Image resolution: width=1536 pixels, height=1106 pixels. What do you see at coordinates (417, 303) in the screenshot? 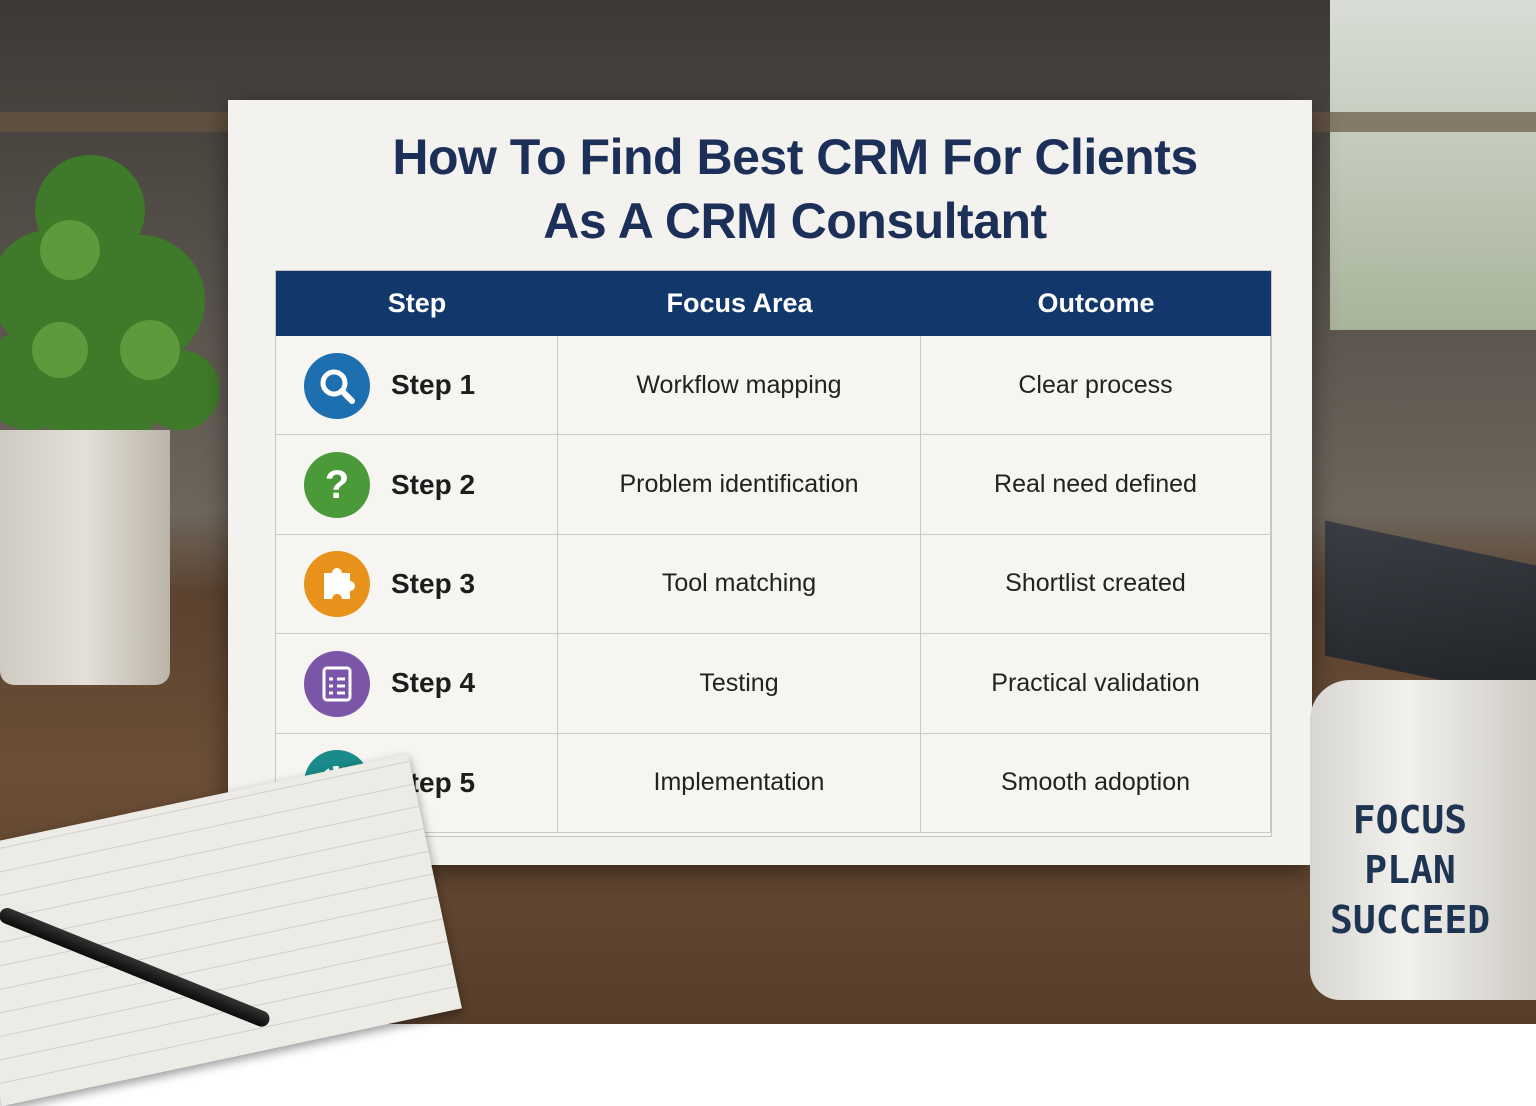
I see `header-cell: Step` at bounding box center [417, 303].